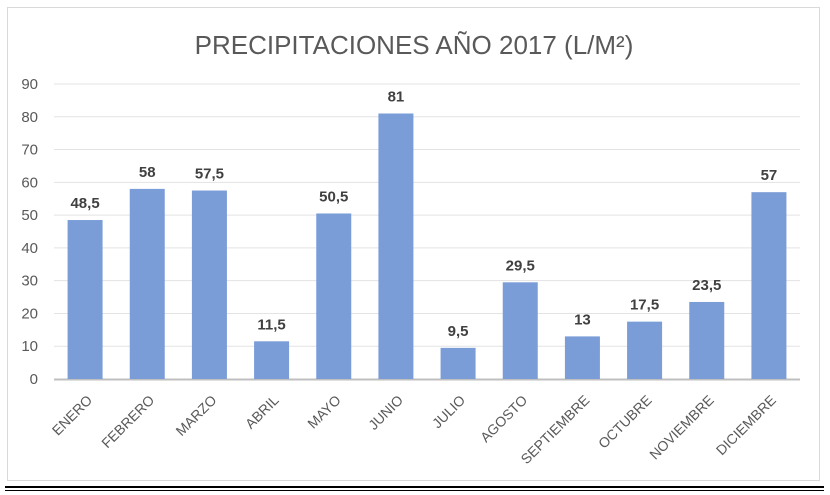 The height and width of the screenshot is (495, 830). Describe the element at coordinates (333, 196) in the screenshot. I see `data-label: 50,5` at that location.